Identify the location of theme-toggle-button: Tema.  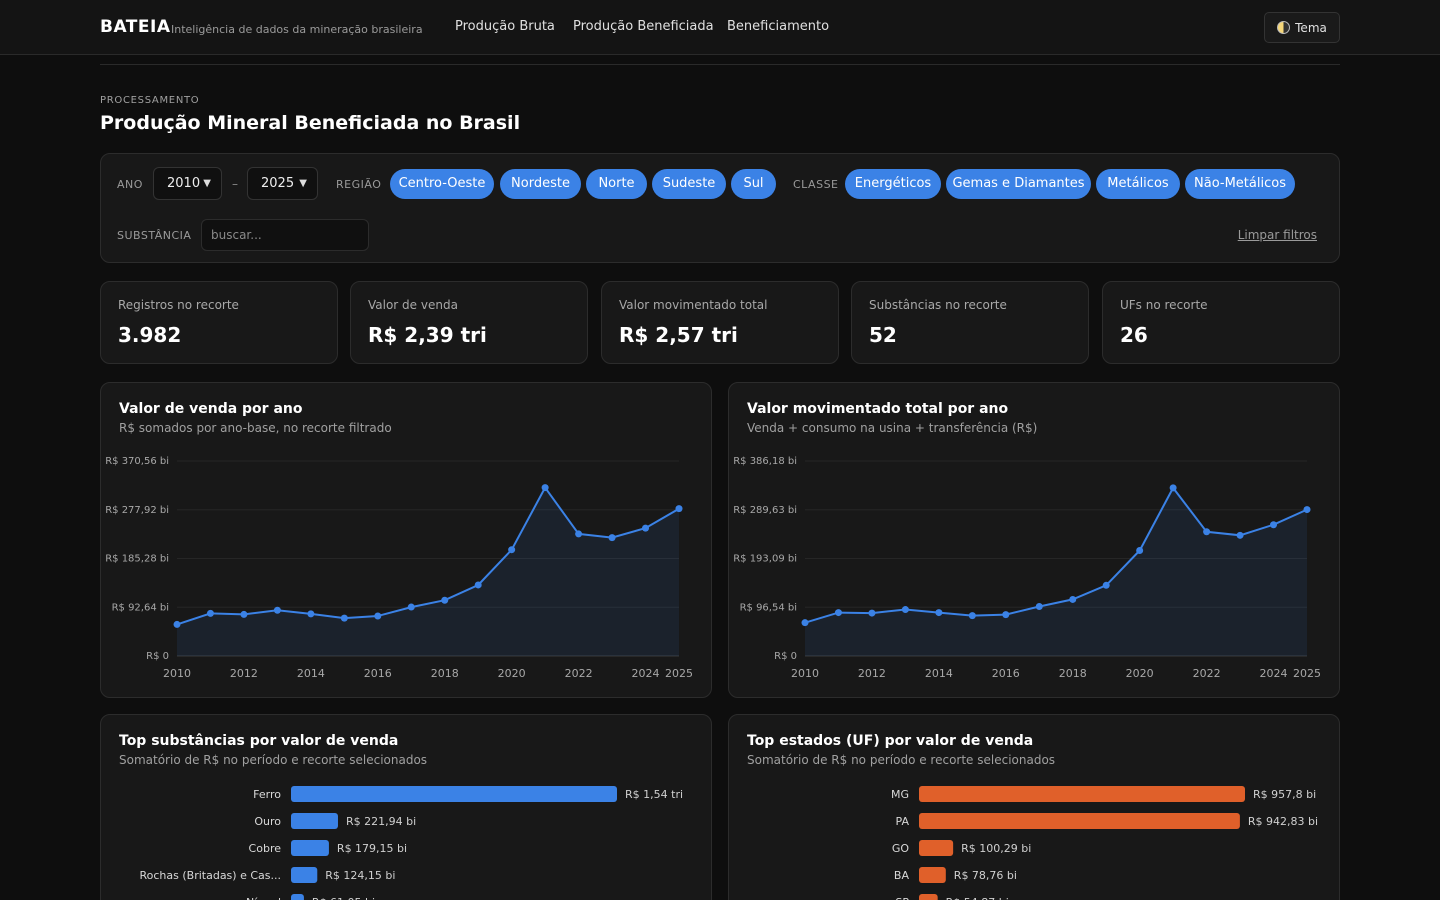
(1302, 27).